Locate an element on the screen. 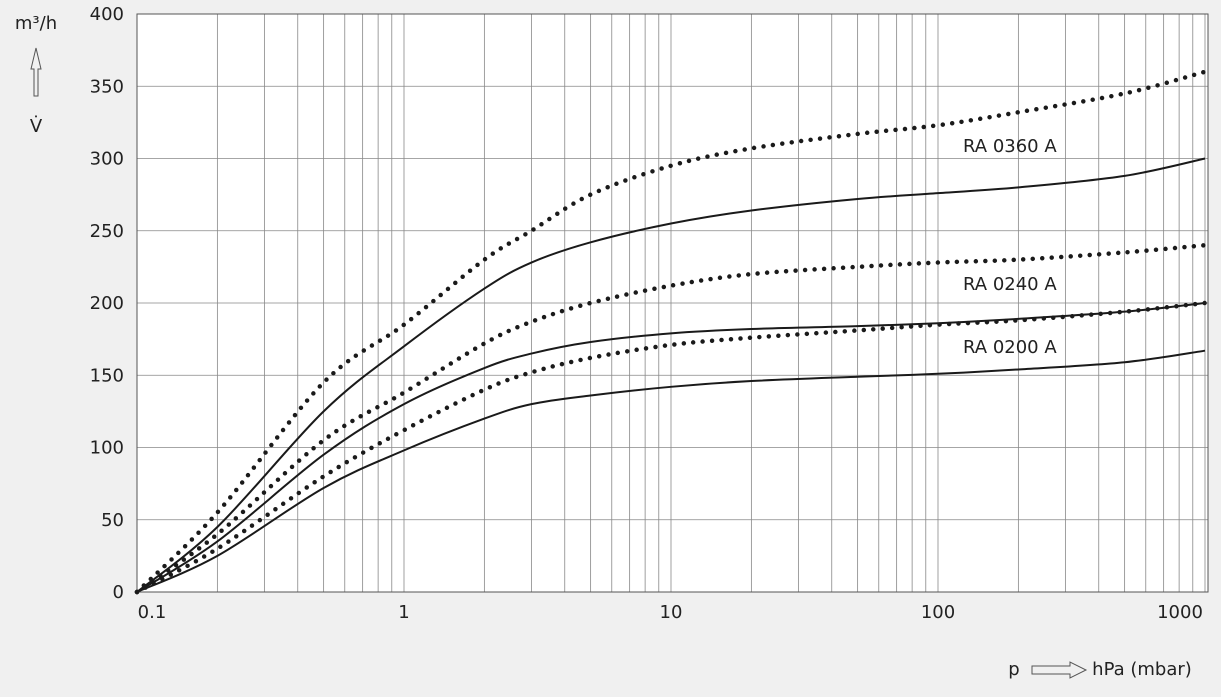 The width and height of the screenshot is (1221, 697). x-tick-label: 10 is located at coordinates (671, 612).